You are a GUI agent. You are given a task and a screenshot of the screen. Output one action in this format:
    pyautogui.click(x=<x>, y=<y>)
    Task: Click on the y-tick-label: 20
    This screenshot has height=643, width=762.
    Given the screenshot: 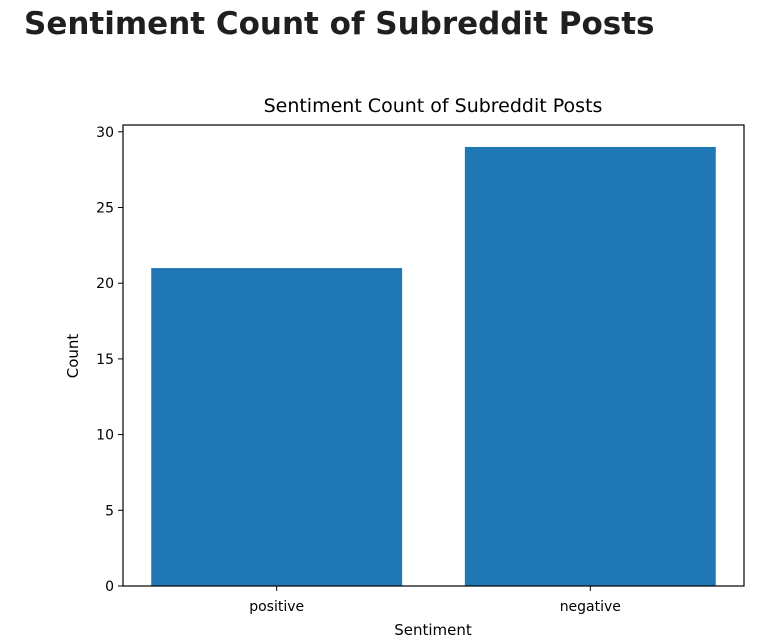 What is the action you would take?
    pyautogui.click(x=105, y=284)
    